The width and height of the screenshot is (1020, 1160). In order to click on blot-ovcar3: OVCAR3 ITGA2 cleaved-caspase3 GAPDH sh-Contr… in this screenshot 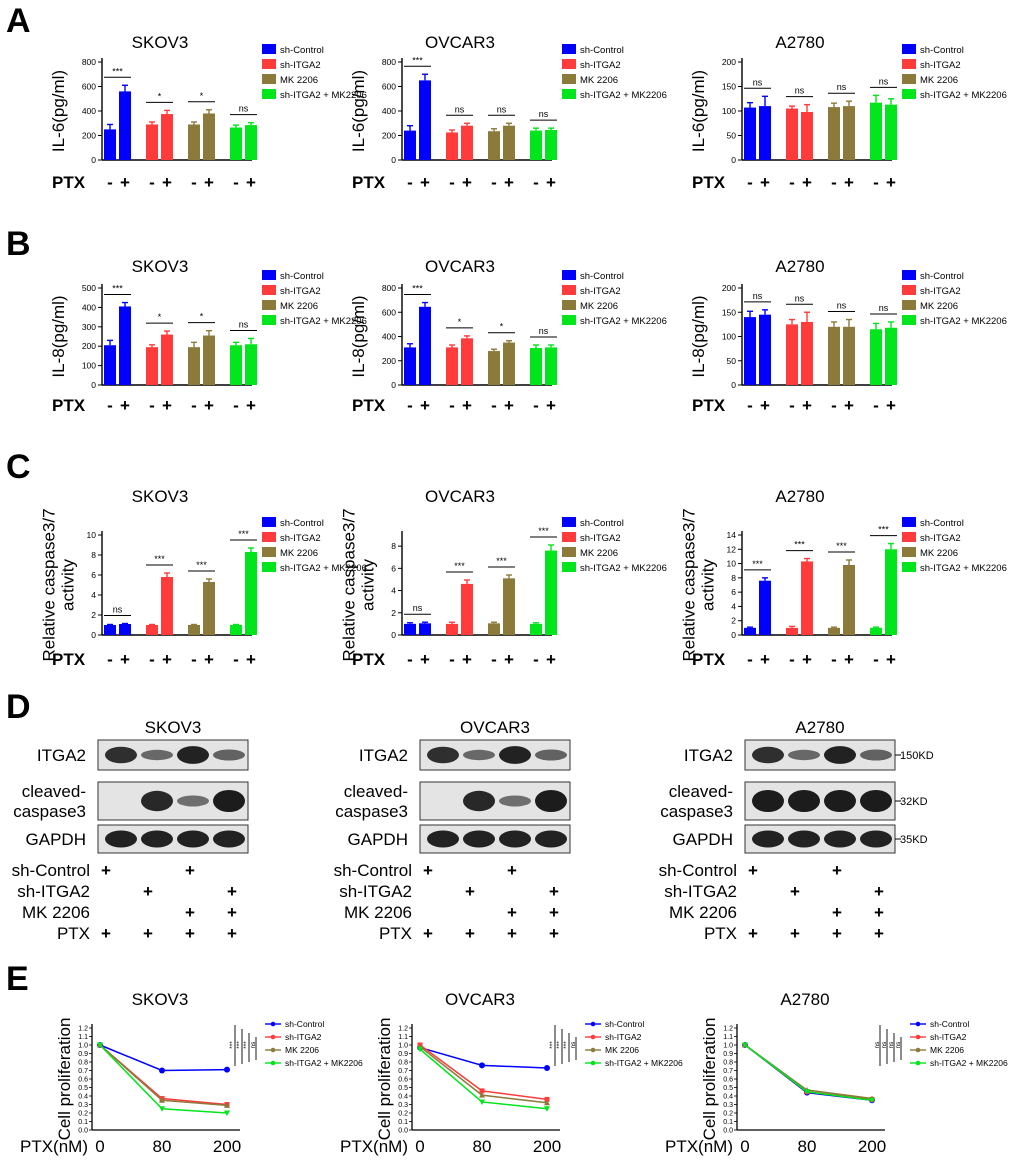, I will do `click(452, 830)`.